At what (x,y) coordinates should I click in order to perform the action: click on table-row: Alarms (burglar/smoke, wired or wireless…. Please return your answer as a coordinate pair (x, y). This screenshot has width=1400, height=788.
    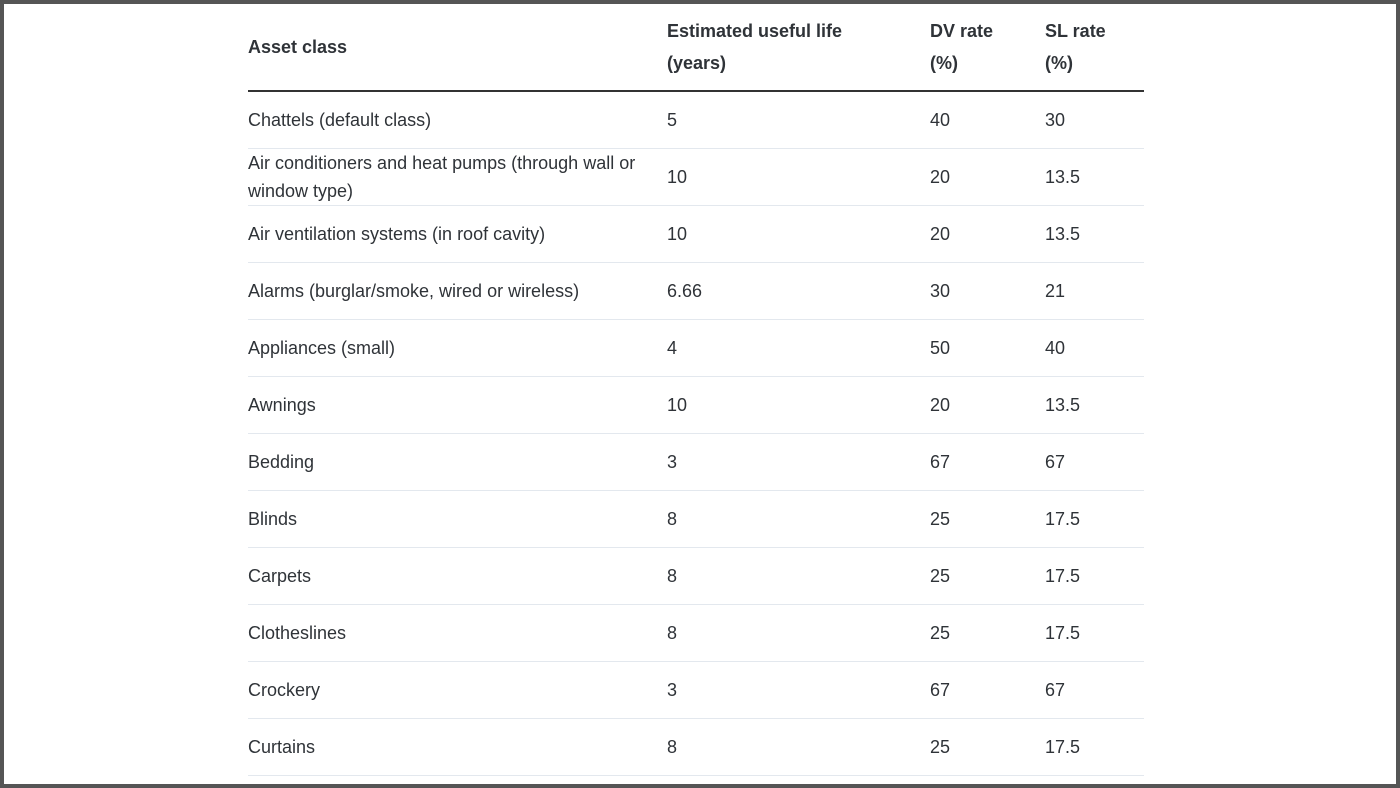
    Looking at the image, I should click on (696, 291).